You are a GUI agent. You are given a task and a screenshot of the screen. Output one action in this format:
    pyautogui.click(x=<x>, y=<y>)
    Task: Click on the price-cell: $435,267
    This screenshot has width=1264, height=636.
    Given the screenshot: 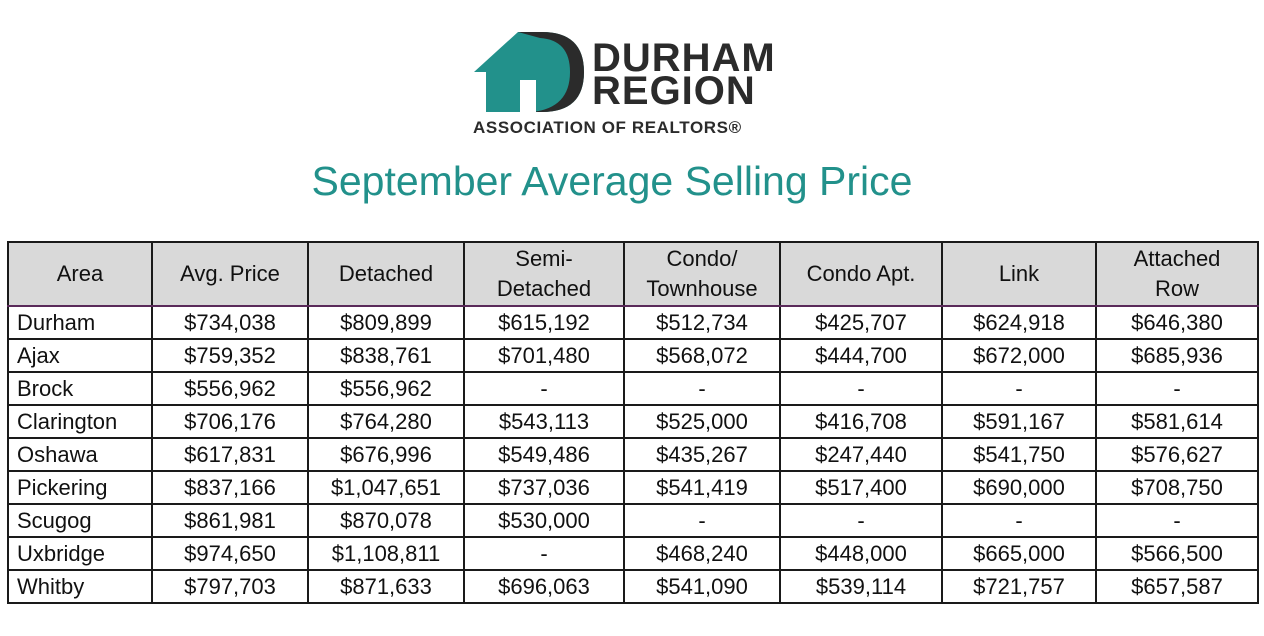 What is the action you would take?
    pyautogui.click(x=702, y=454)
    